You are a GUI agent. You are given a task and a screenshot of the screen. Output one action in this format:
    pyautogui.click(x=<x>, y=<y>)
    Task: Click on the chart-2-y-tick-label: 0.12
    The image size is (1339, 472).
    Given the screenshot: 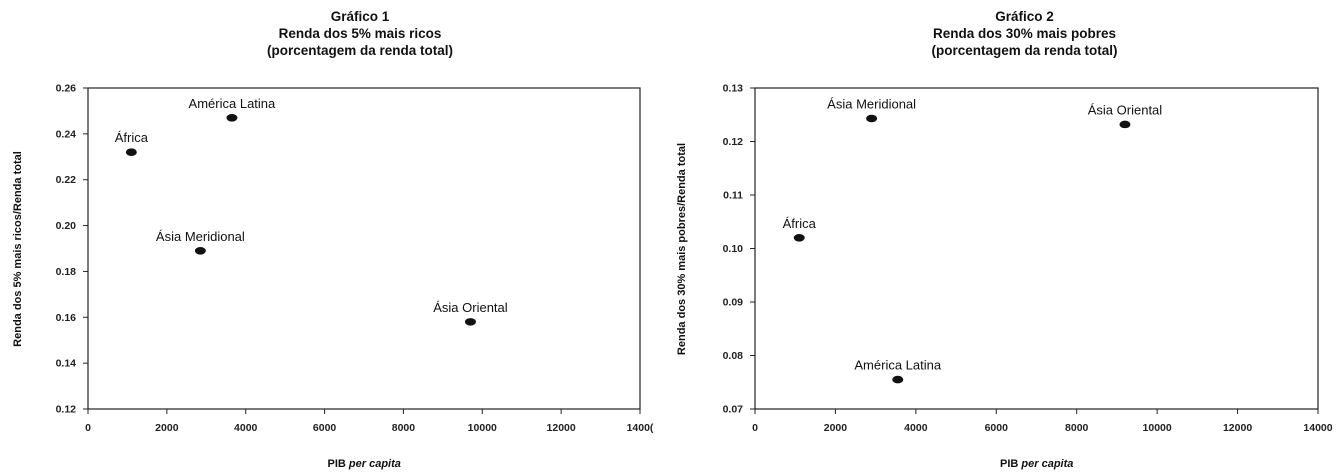 What is the action you would take?
    pyautogui.click(x=733, y=142)
    